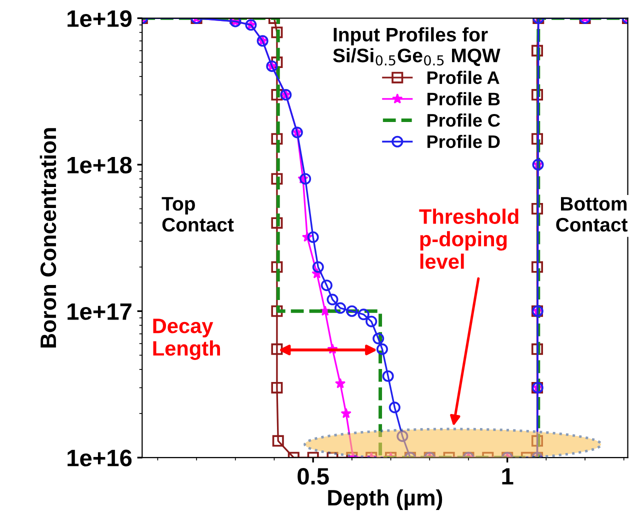  I want to click on x-tick-label: 0.5, so click(313, 476).